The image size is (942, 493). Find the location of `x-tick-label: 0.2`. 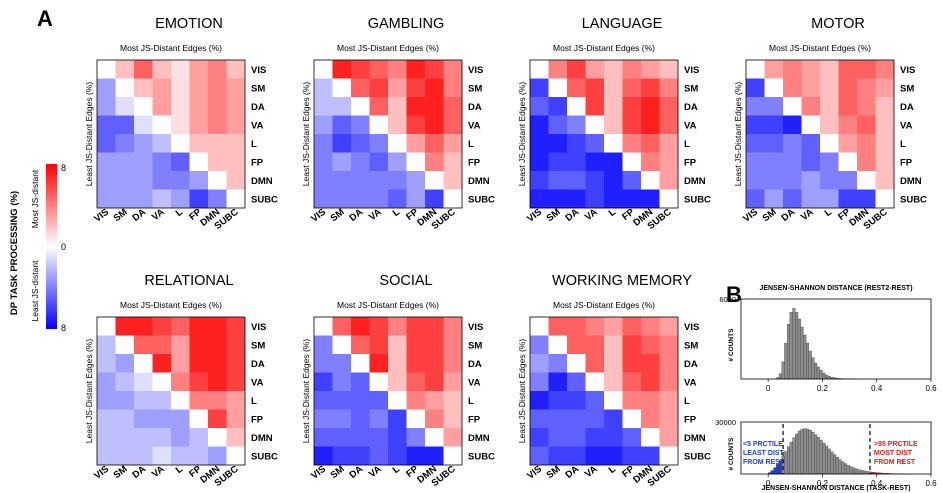

x-tick-label: 0.2 is located at coordinates (823, 483).